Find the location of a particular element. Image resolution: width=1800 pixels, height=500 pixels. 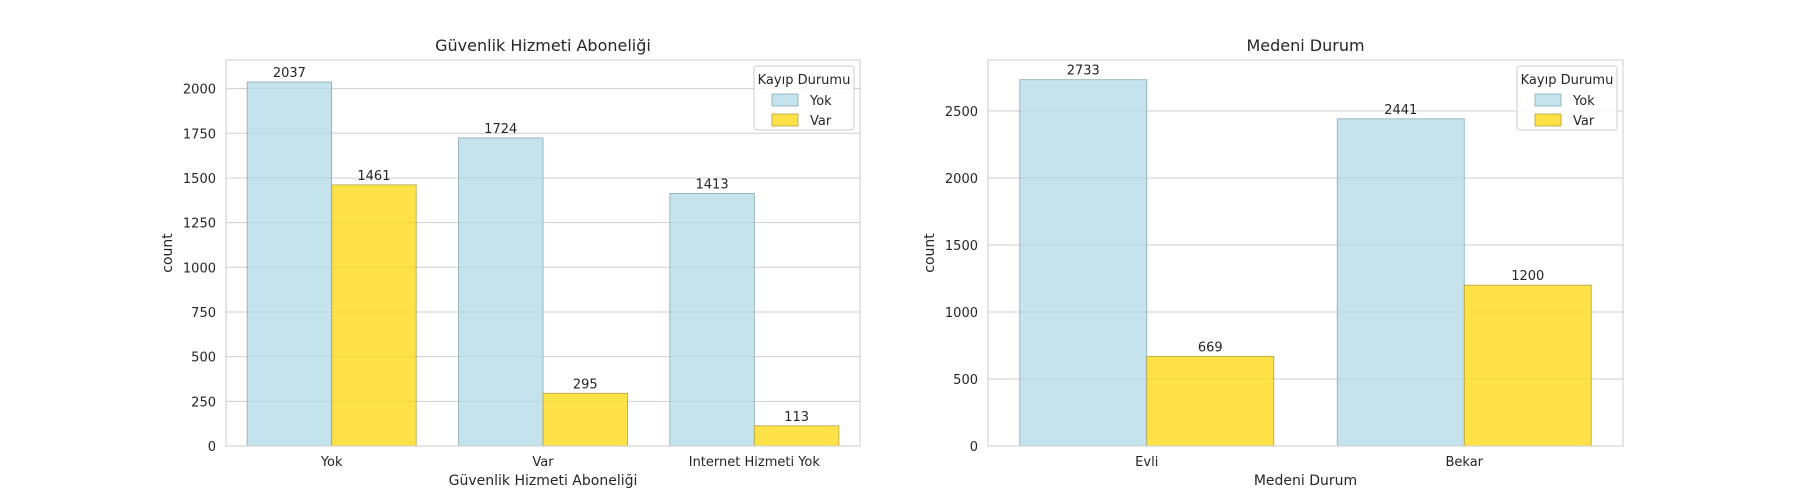

chart-title: Güvenlik Hizmeti Aboneliği is located at coordinates (543, 45).